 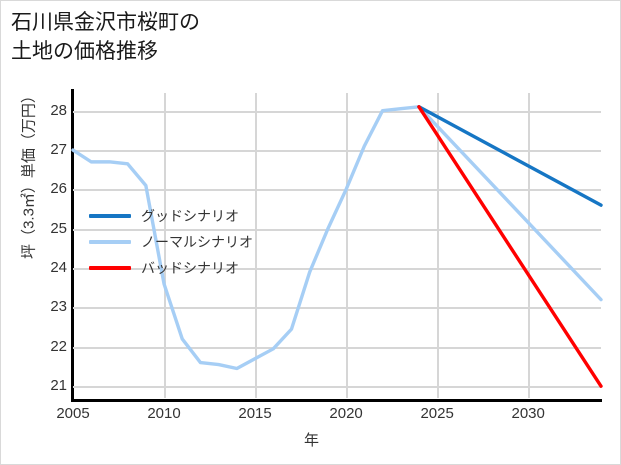 I want to click on legend-item: バッドシナリオ, so click(x=194, y=268).